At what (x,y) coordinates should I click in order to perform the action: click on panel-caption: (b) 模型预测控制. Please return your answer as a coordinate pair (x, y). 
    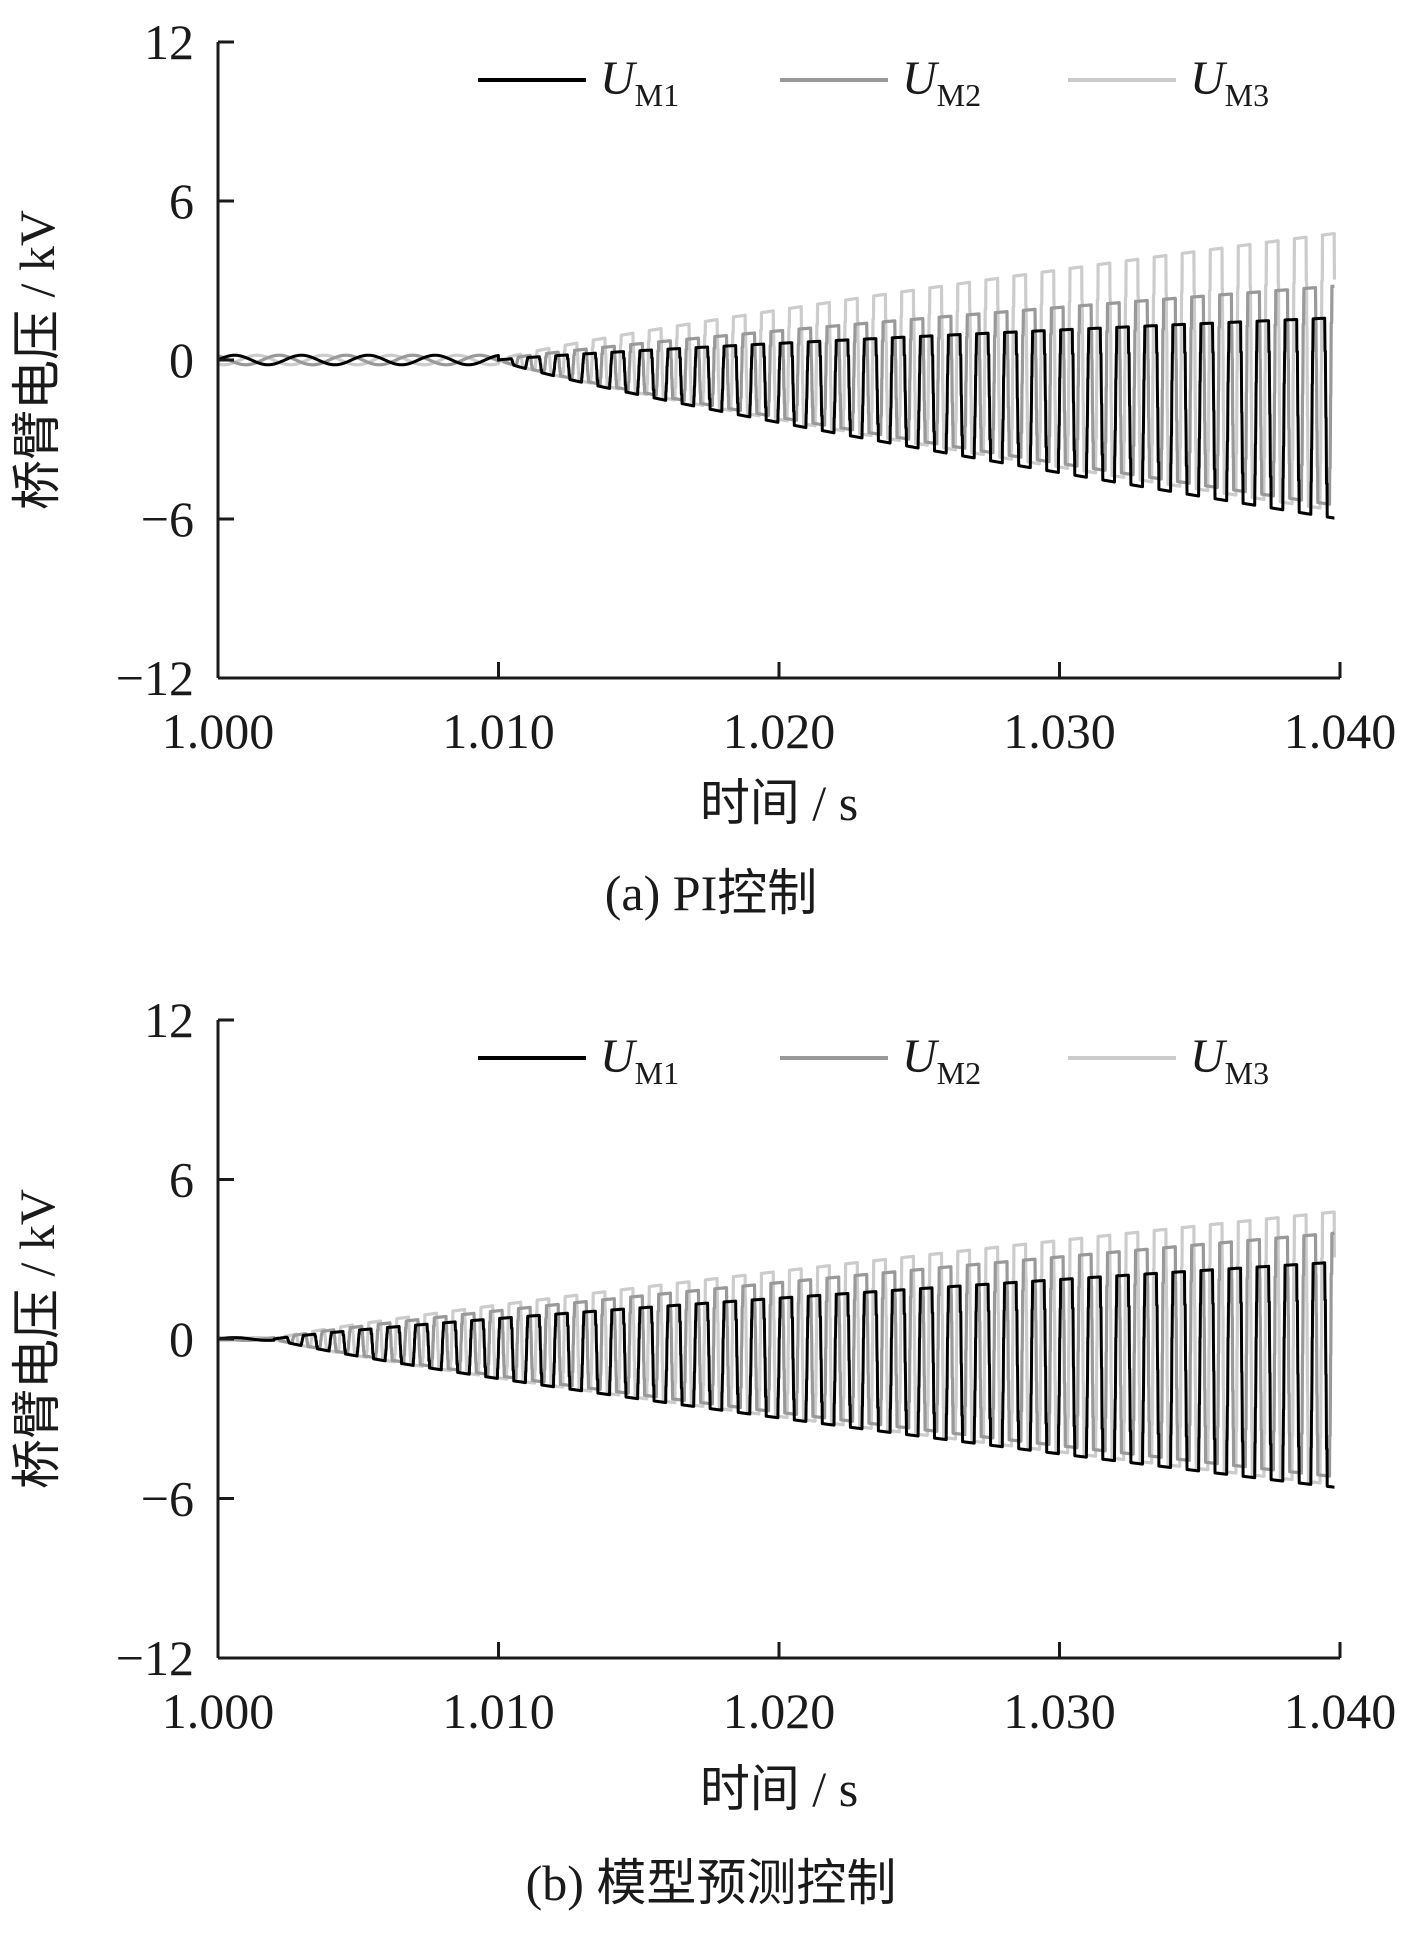
    Looking at the image, I should click on (711, 1883).